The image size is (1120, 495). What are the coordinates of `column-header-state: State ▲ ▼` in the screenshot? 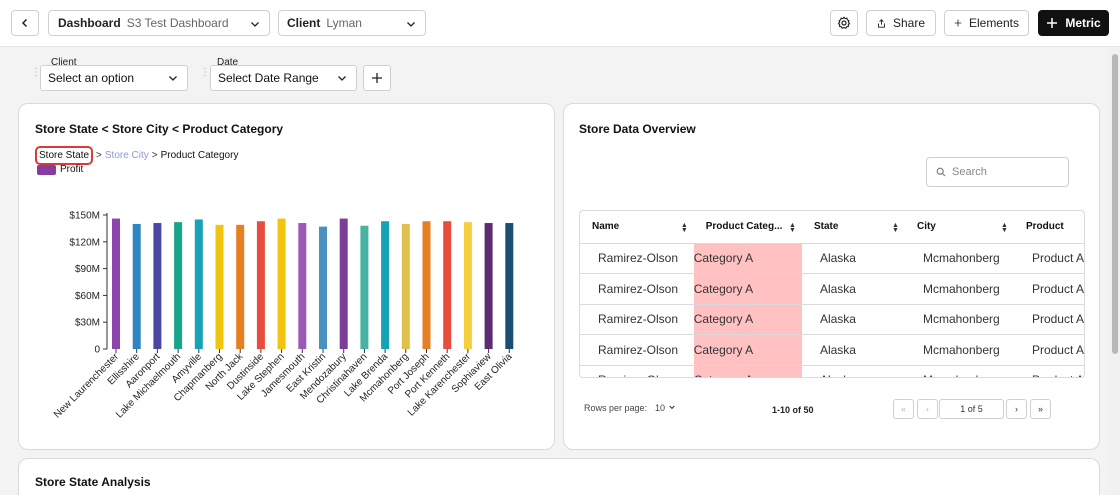 It's located at (853, 227).